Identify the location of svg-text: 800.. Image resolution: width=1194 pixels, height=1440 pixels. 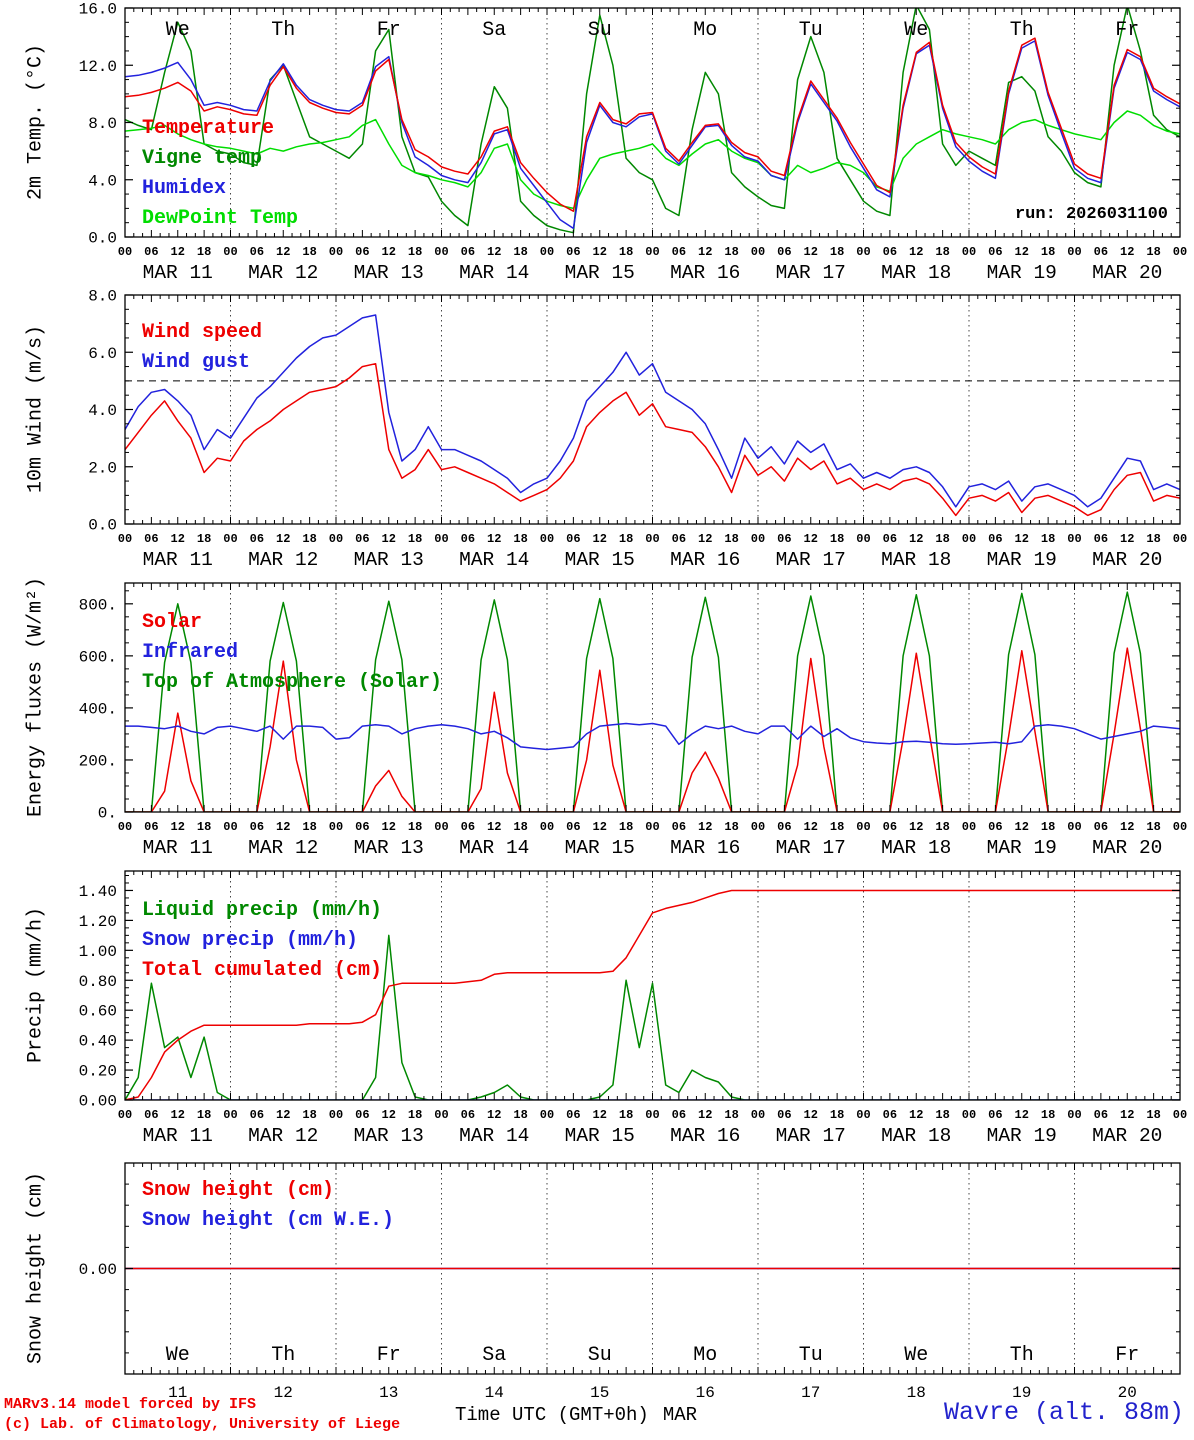
(98, 605).